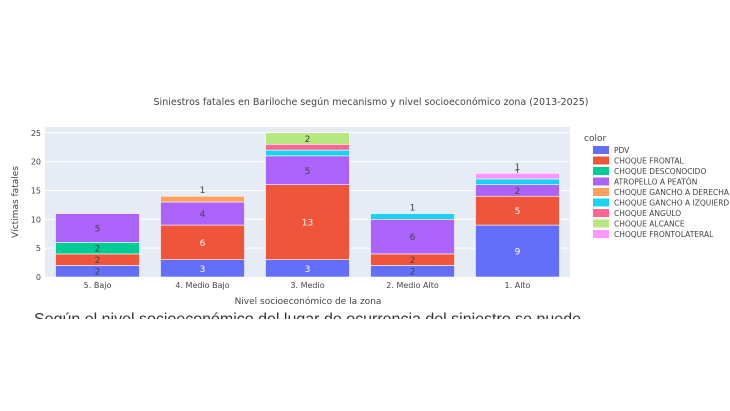  Describe the element at coordinates (36, 205) in the screenshot. I see `y-tick-labels: 0 5 10 15 20 25` at that location.